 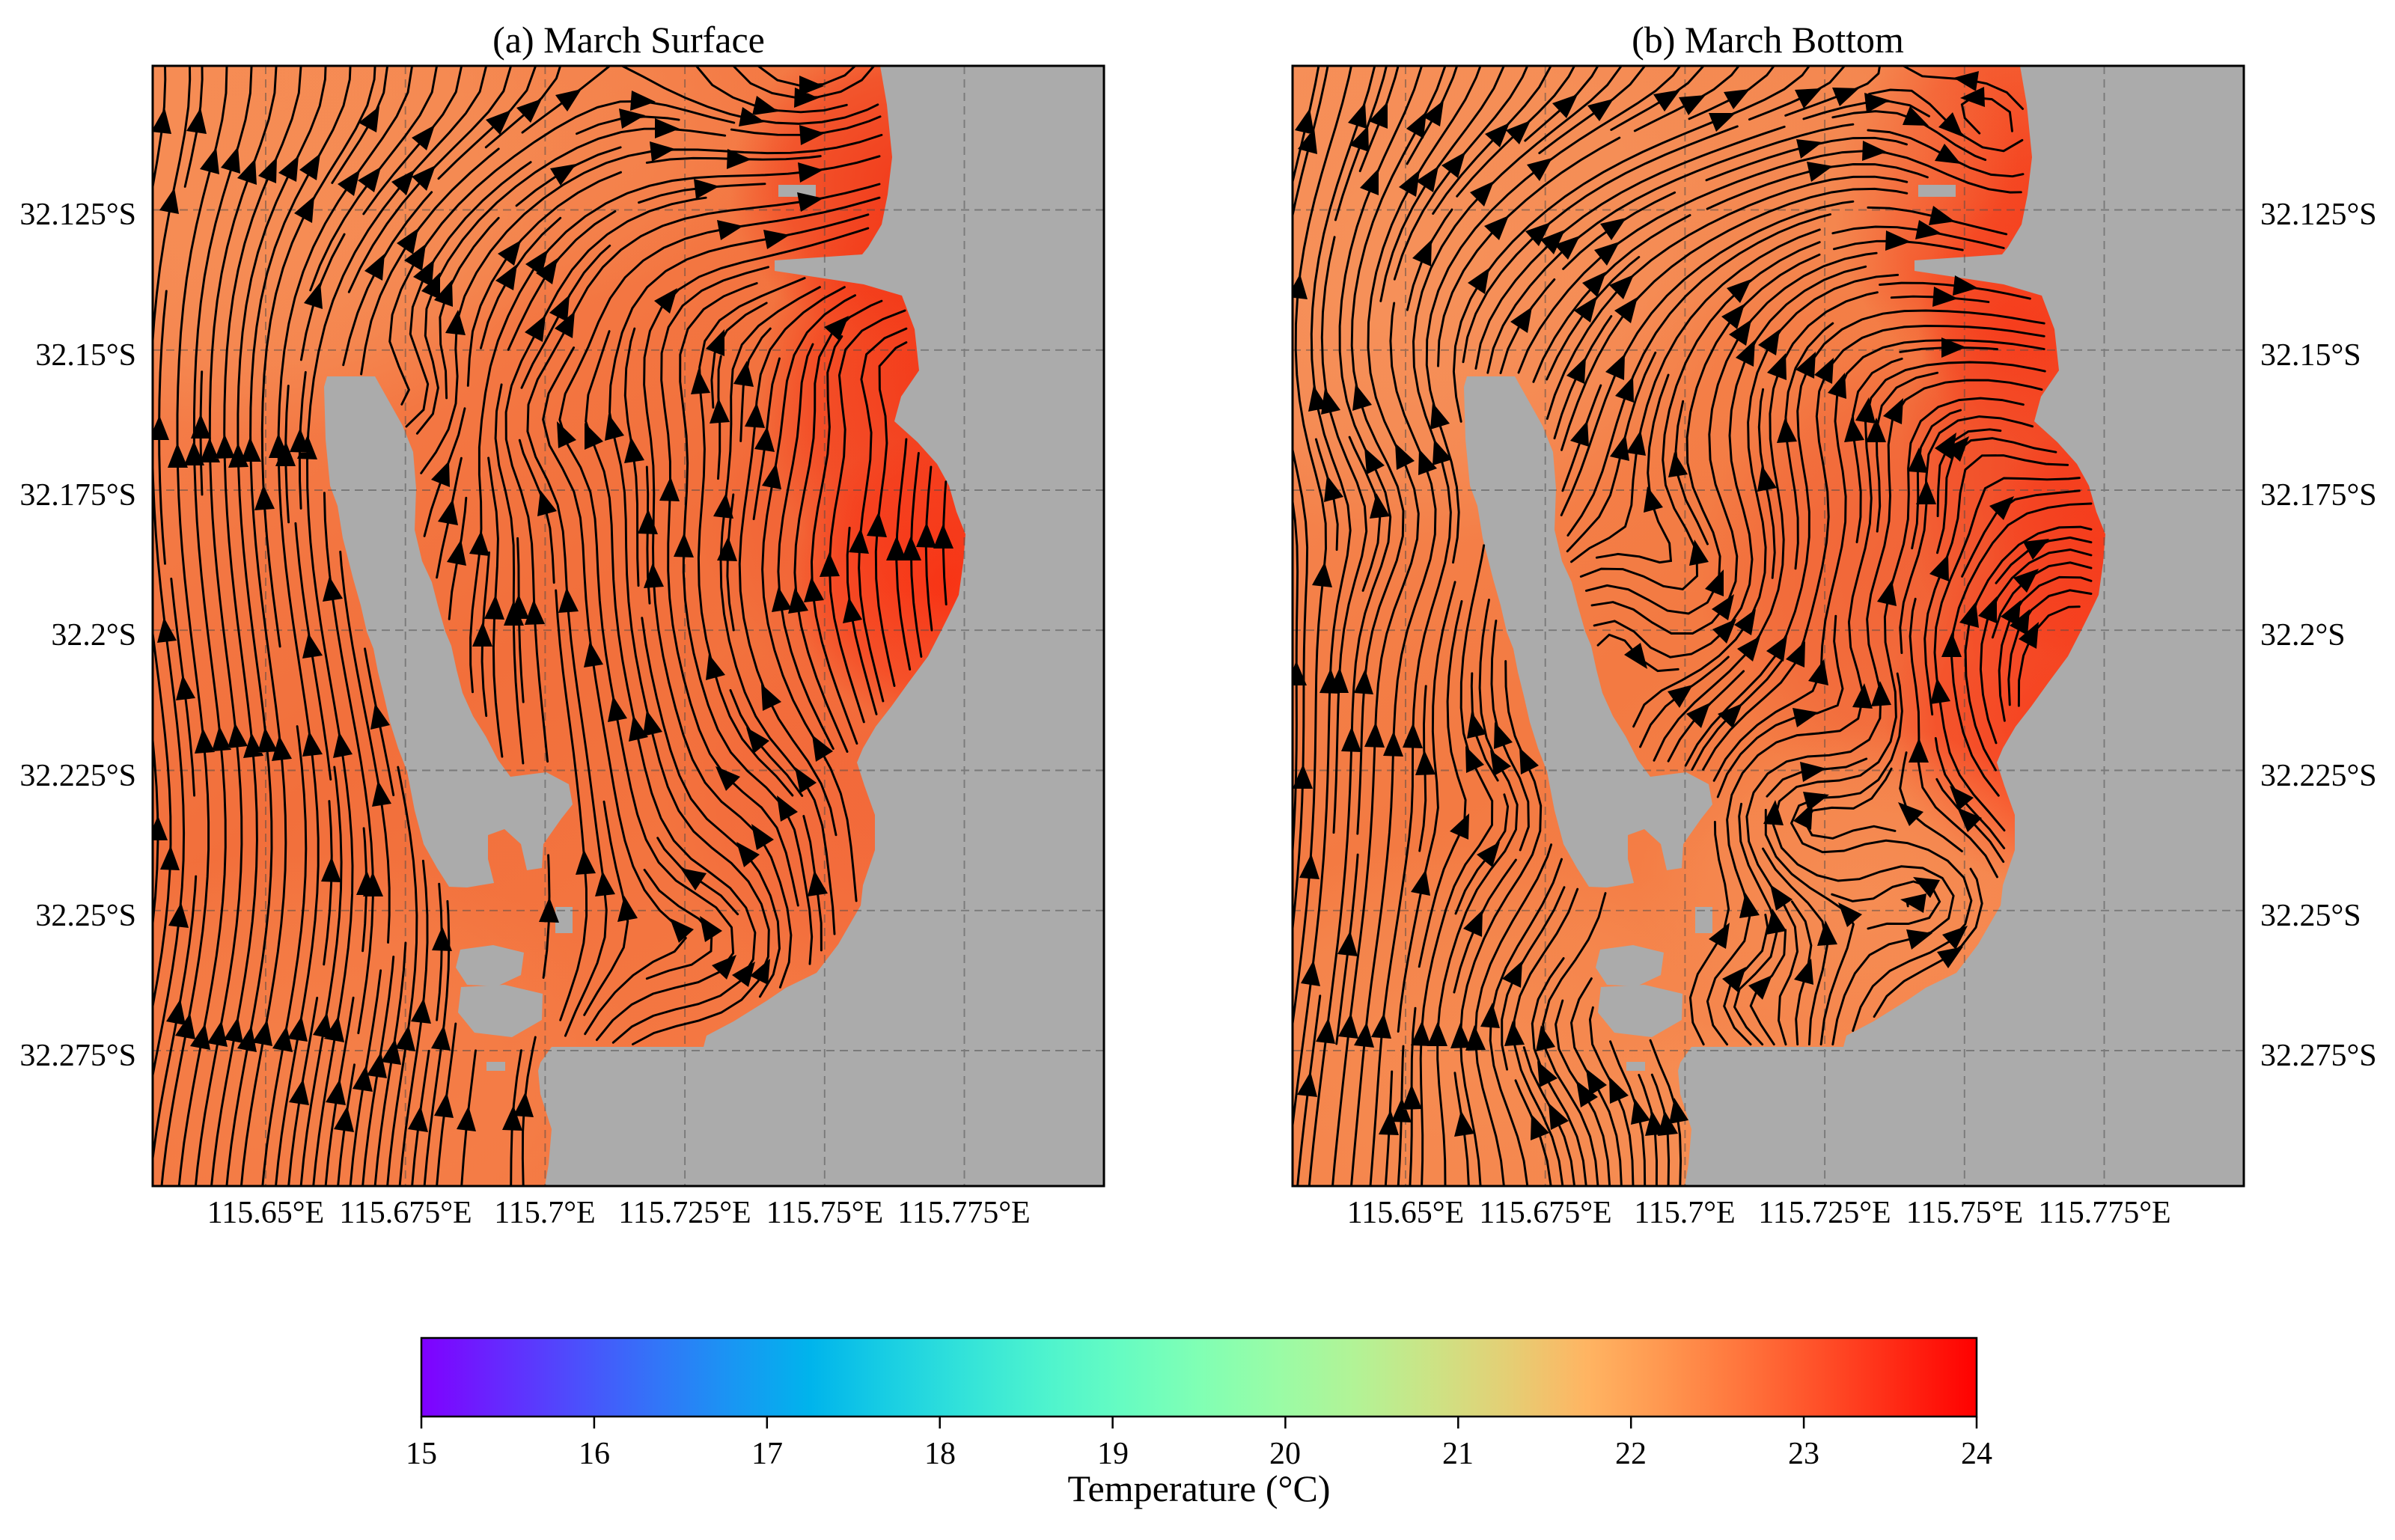 I want to click on svg-text: 17, so click(x=767, y=1454).